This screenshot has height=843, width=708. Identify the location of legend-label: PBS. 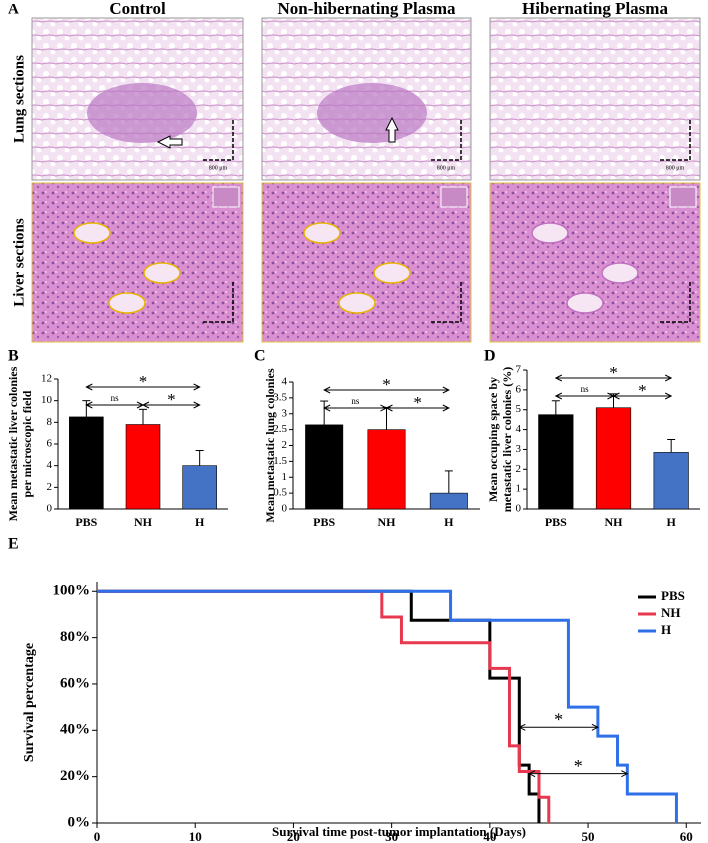
(673, 595).